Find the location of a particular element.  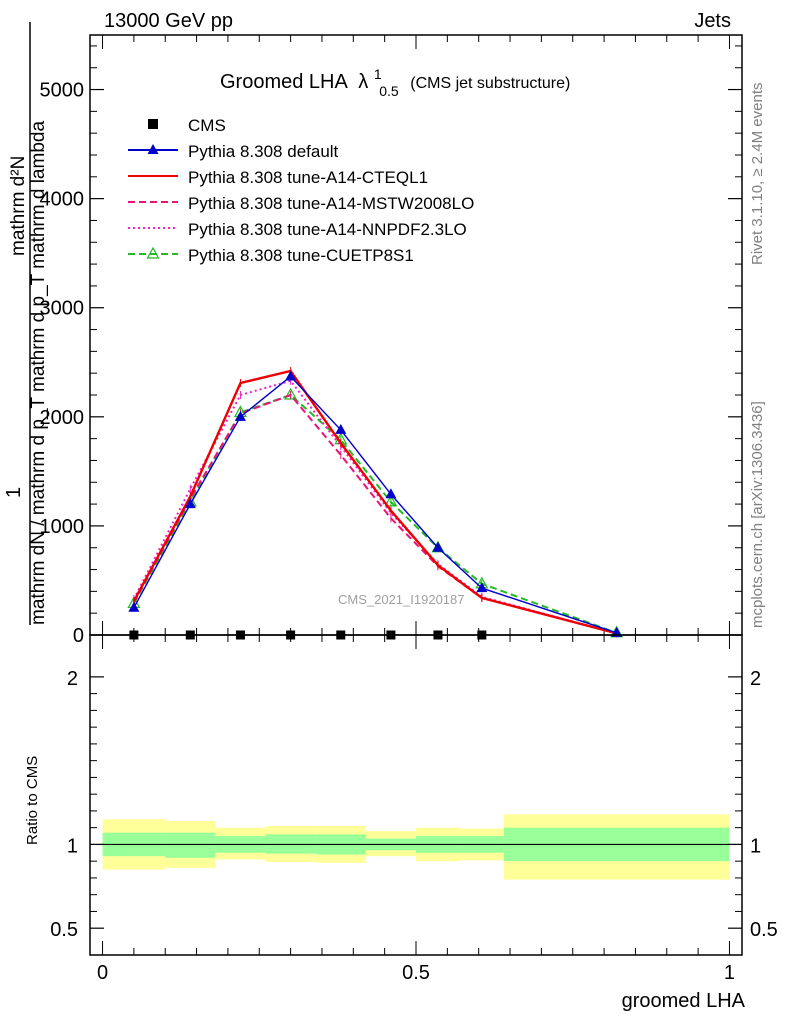

x-tick-label-0: 0 is located at coordinates (102, 973).